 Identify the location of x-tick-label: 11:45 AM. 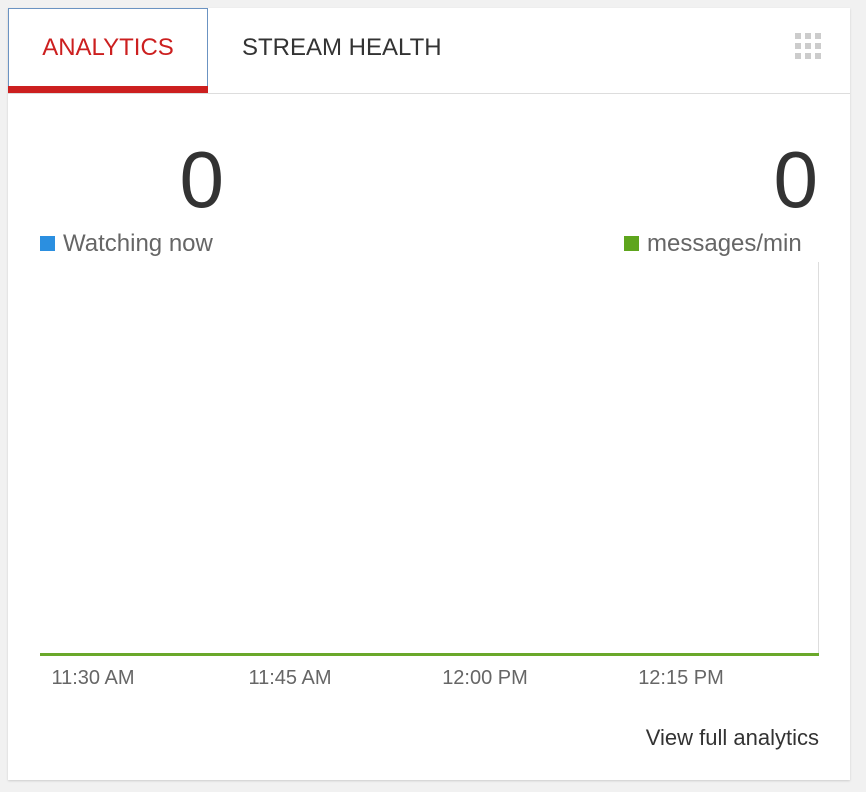
(290, 678).